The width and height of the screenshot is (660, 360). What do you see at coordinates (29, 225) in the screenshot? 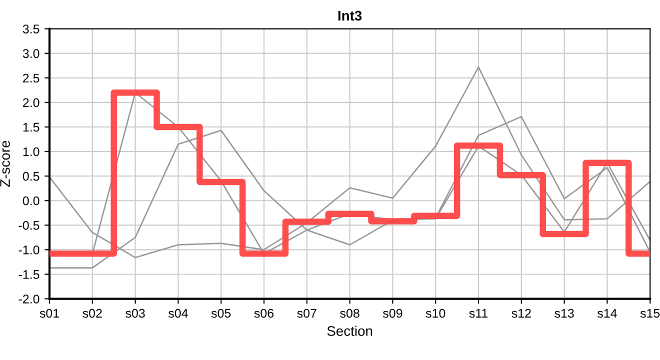
I see `y-tick-label: -0.5` at bounding box center [29, 225].